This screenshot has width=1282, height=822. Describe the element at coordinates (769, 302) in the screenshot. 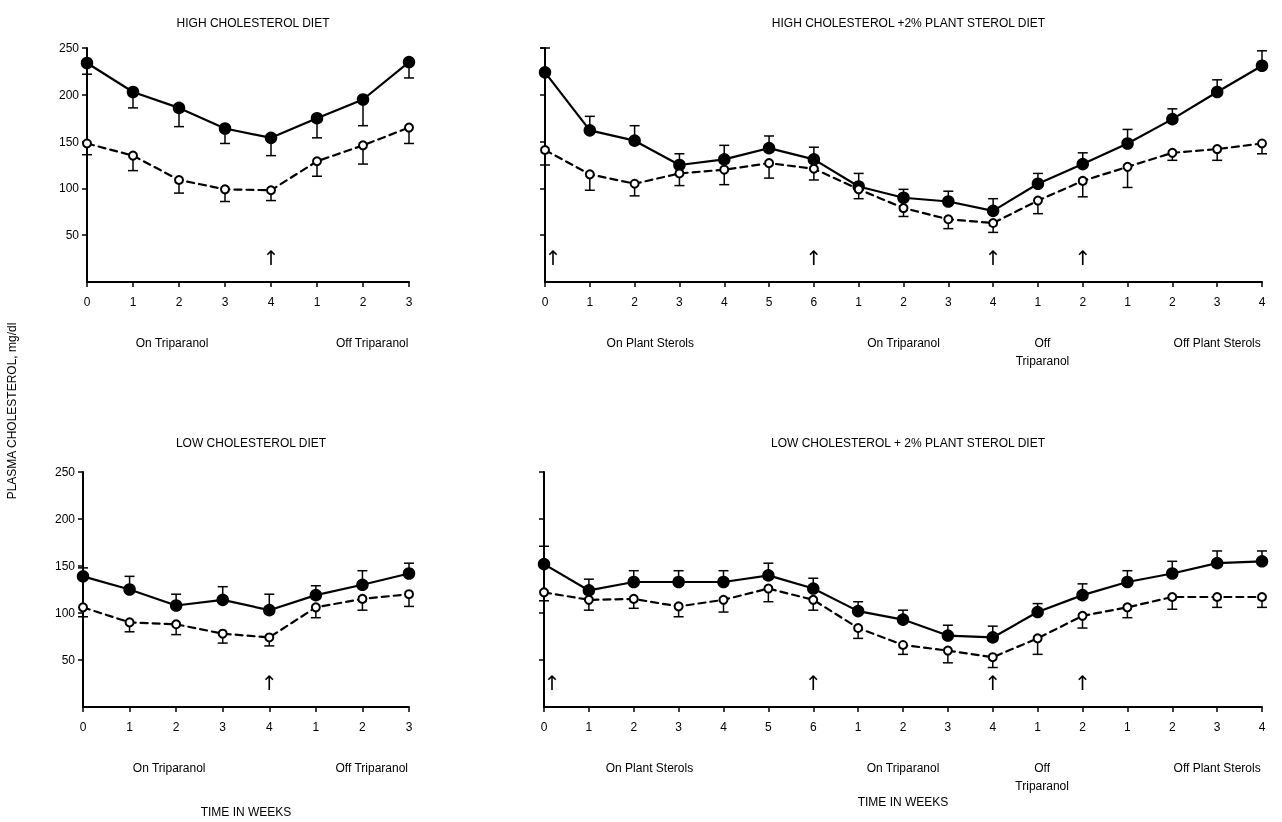

I see `x-tick-label: 5` at that location.